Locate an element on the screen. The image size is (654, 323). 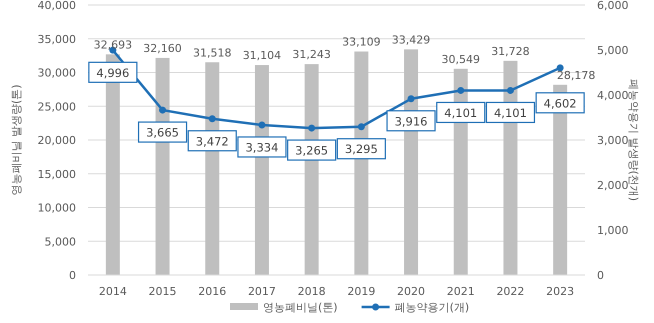
y2-tick-label: 1,000 is located at coordinates (612, 230).